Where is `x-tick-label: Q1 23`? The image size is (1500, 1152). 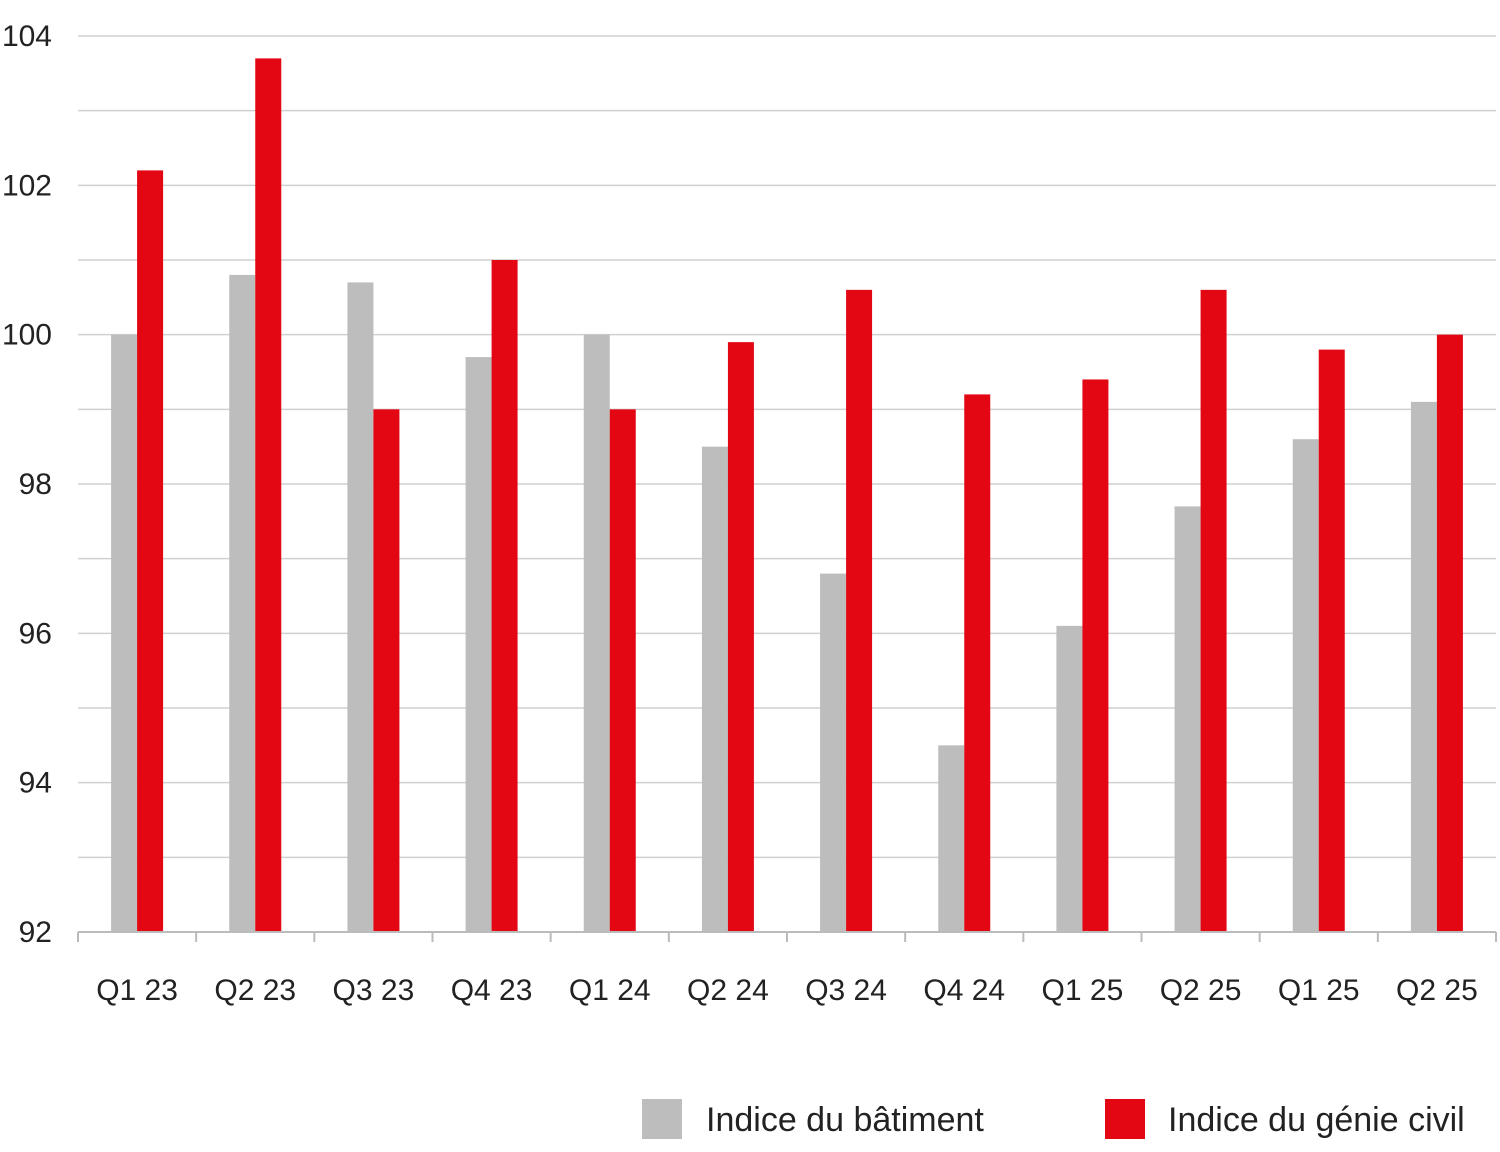
x-tick-label: Q1 23 is located at coordinates (137, 990).